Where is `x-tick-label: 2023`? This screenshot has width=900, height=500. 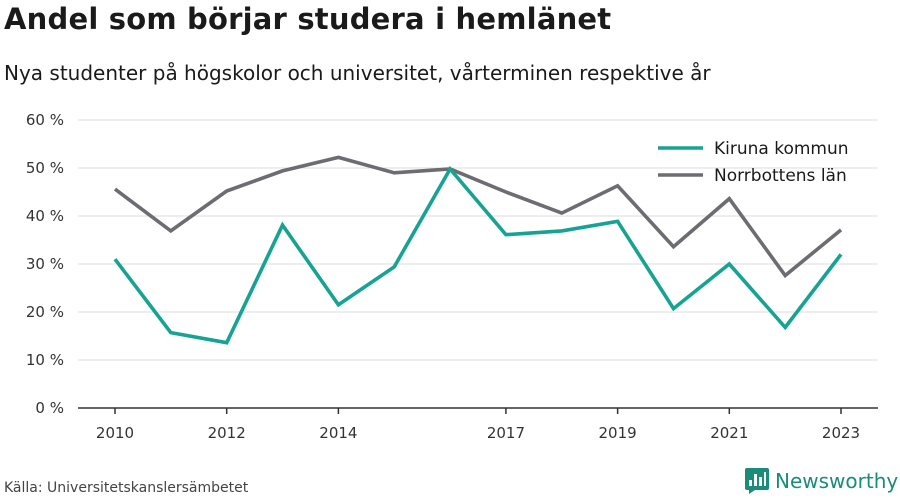 x-tick-label: 2023 is located at coordinates (841, 433).